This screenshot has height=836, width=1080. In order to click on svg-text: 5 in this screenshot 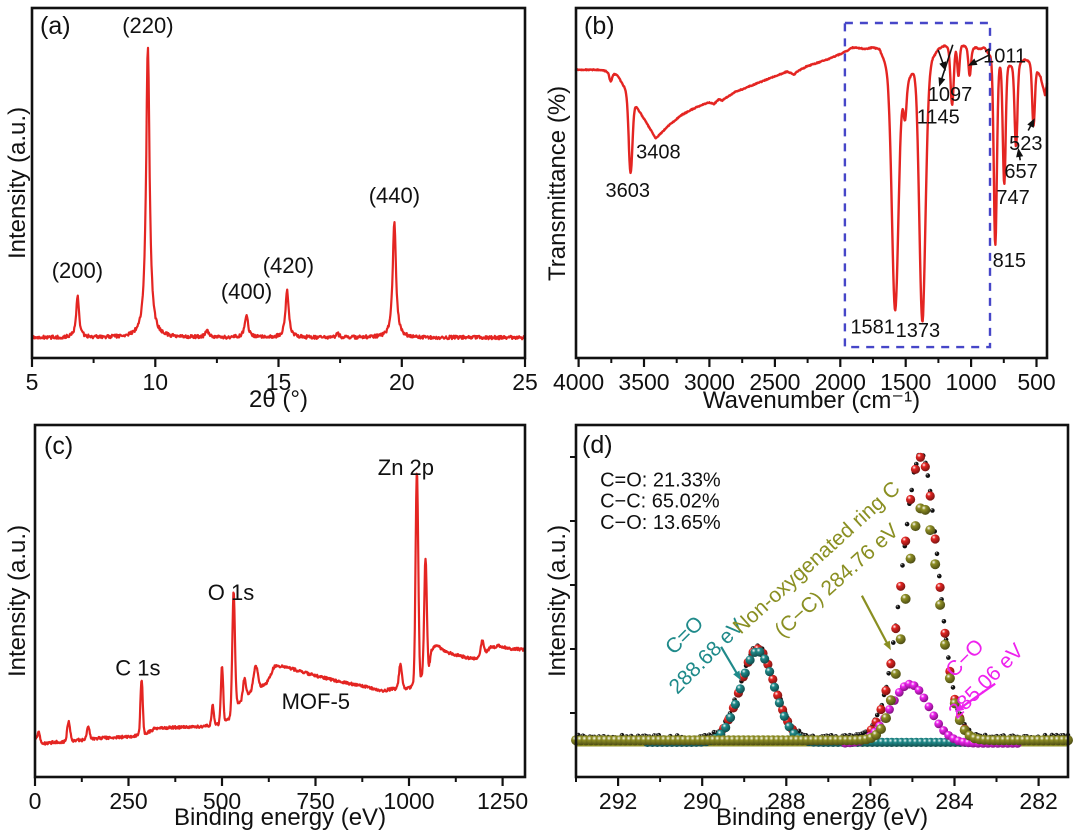, I will do `click(32, 382)`.